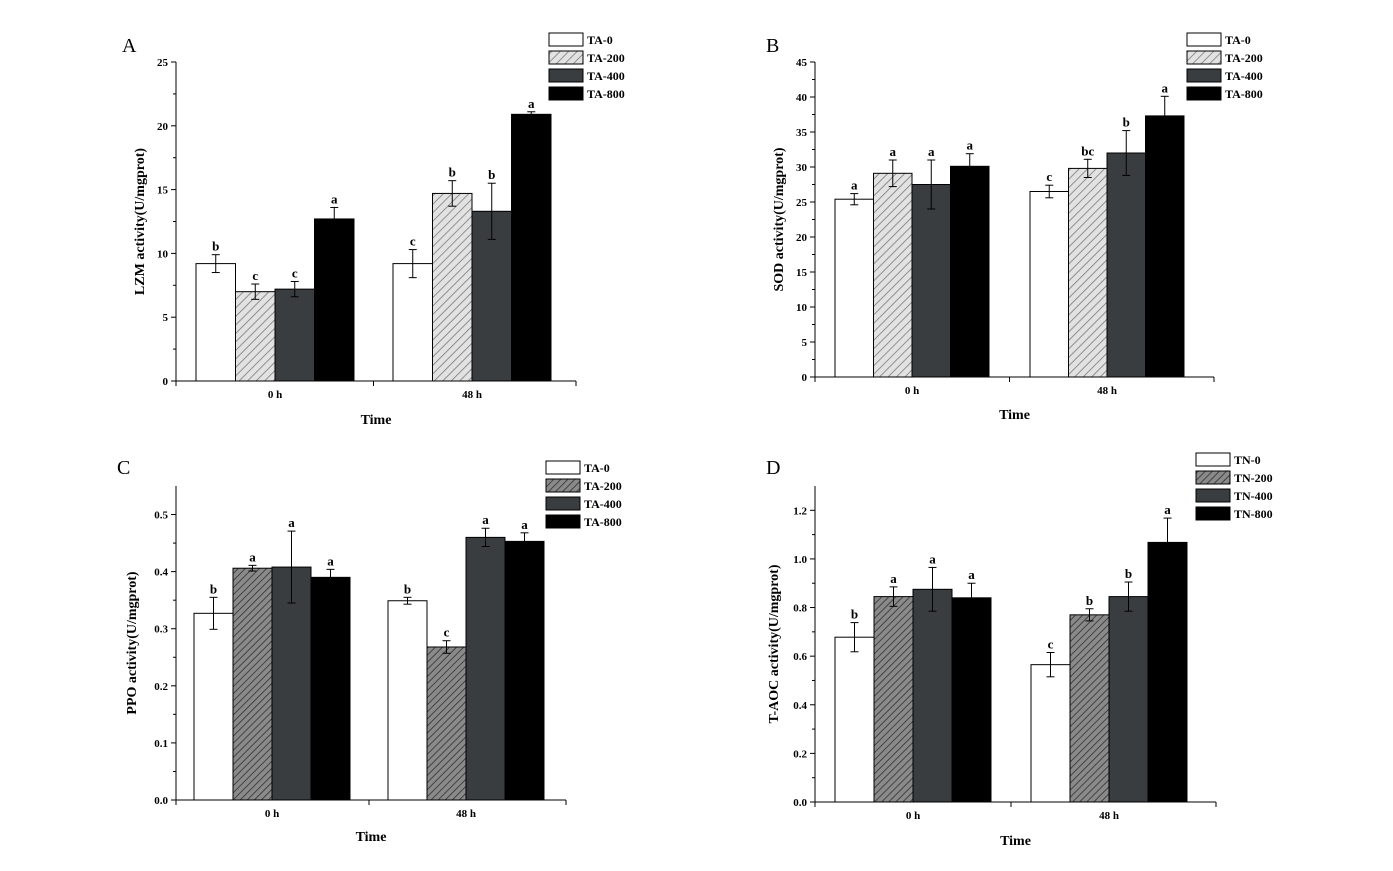  Describe the element at coordinates (1247, 460) in the screenshot. I see `legend-label: TN-0` at that location.